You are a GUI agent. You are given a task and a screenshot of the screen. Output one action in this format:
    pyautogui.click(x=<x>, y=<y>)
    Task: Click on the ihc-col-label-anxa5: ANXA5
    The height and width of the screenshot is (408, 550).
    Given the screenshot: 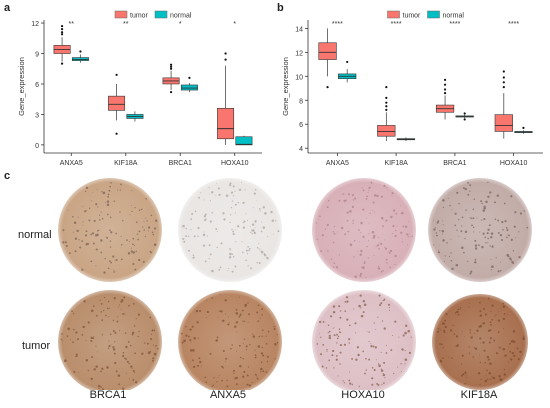 What is the action you would take?
    pyautogui.click(x=228, y=395)
    